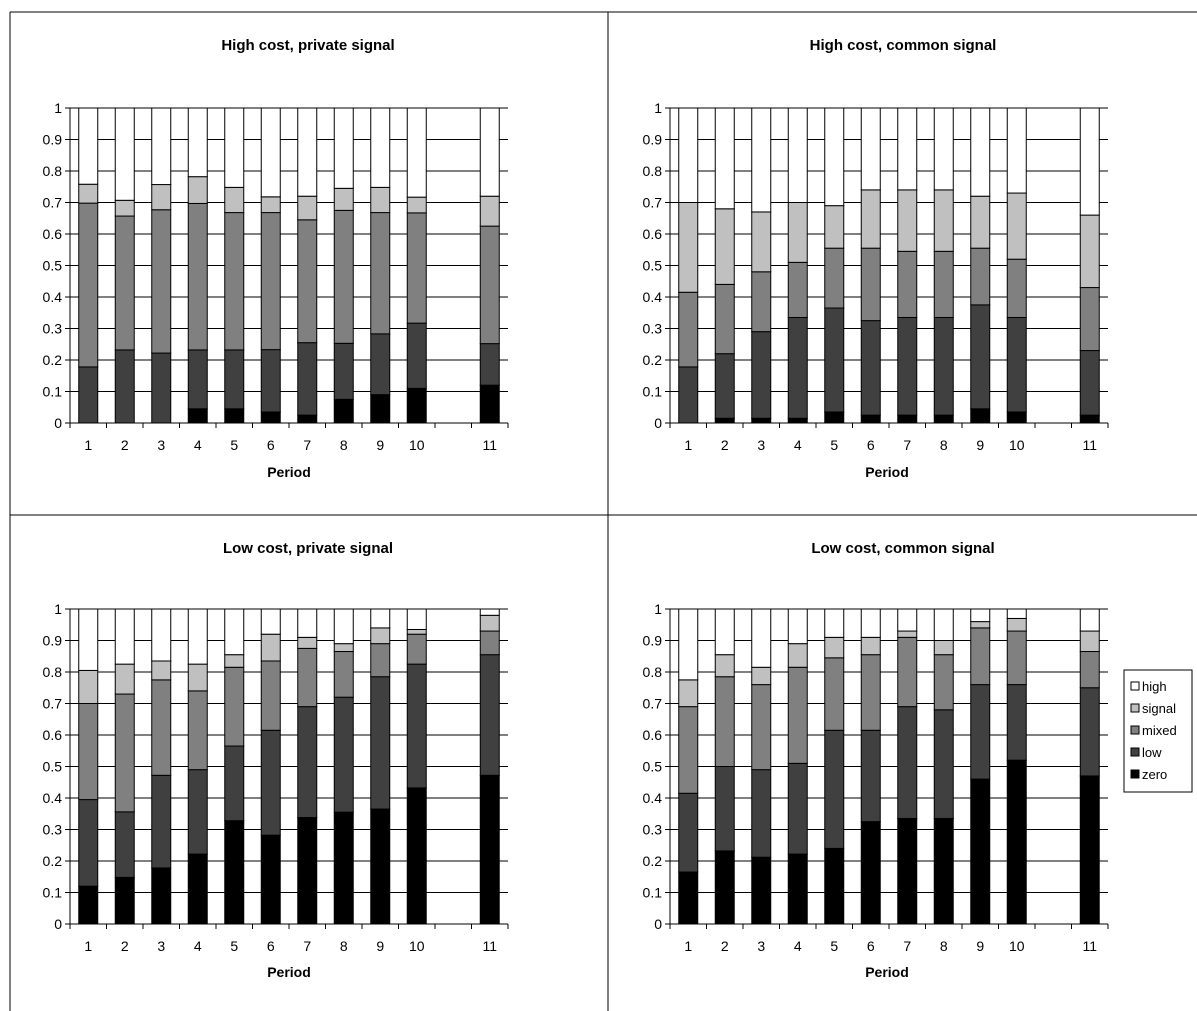 The width and height of the screenshot is (1197, 1011). Describe the element at coordinates (653, 798) in the screenshot. I see `y-tick-label: 0.4` at that location.